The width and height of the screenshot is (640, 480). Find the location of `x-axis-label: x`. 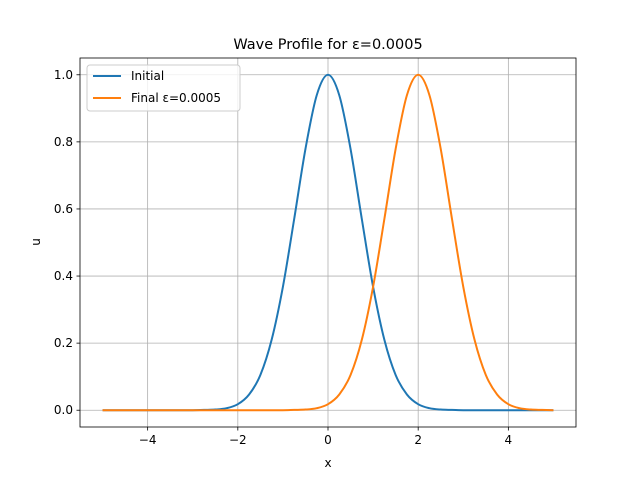

x-axis-label: x is located at coordinates (327, 463).